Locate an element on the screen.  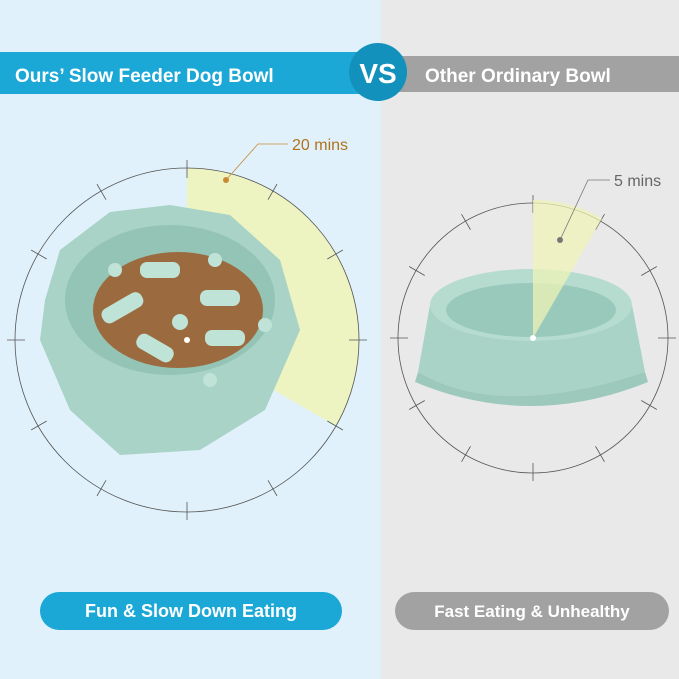
left-banner is located at coordinates (185, 73).